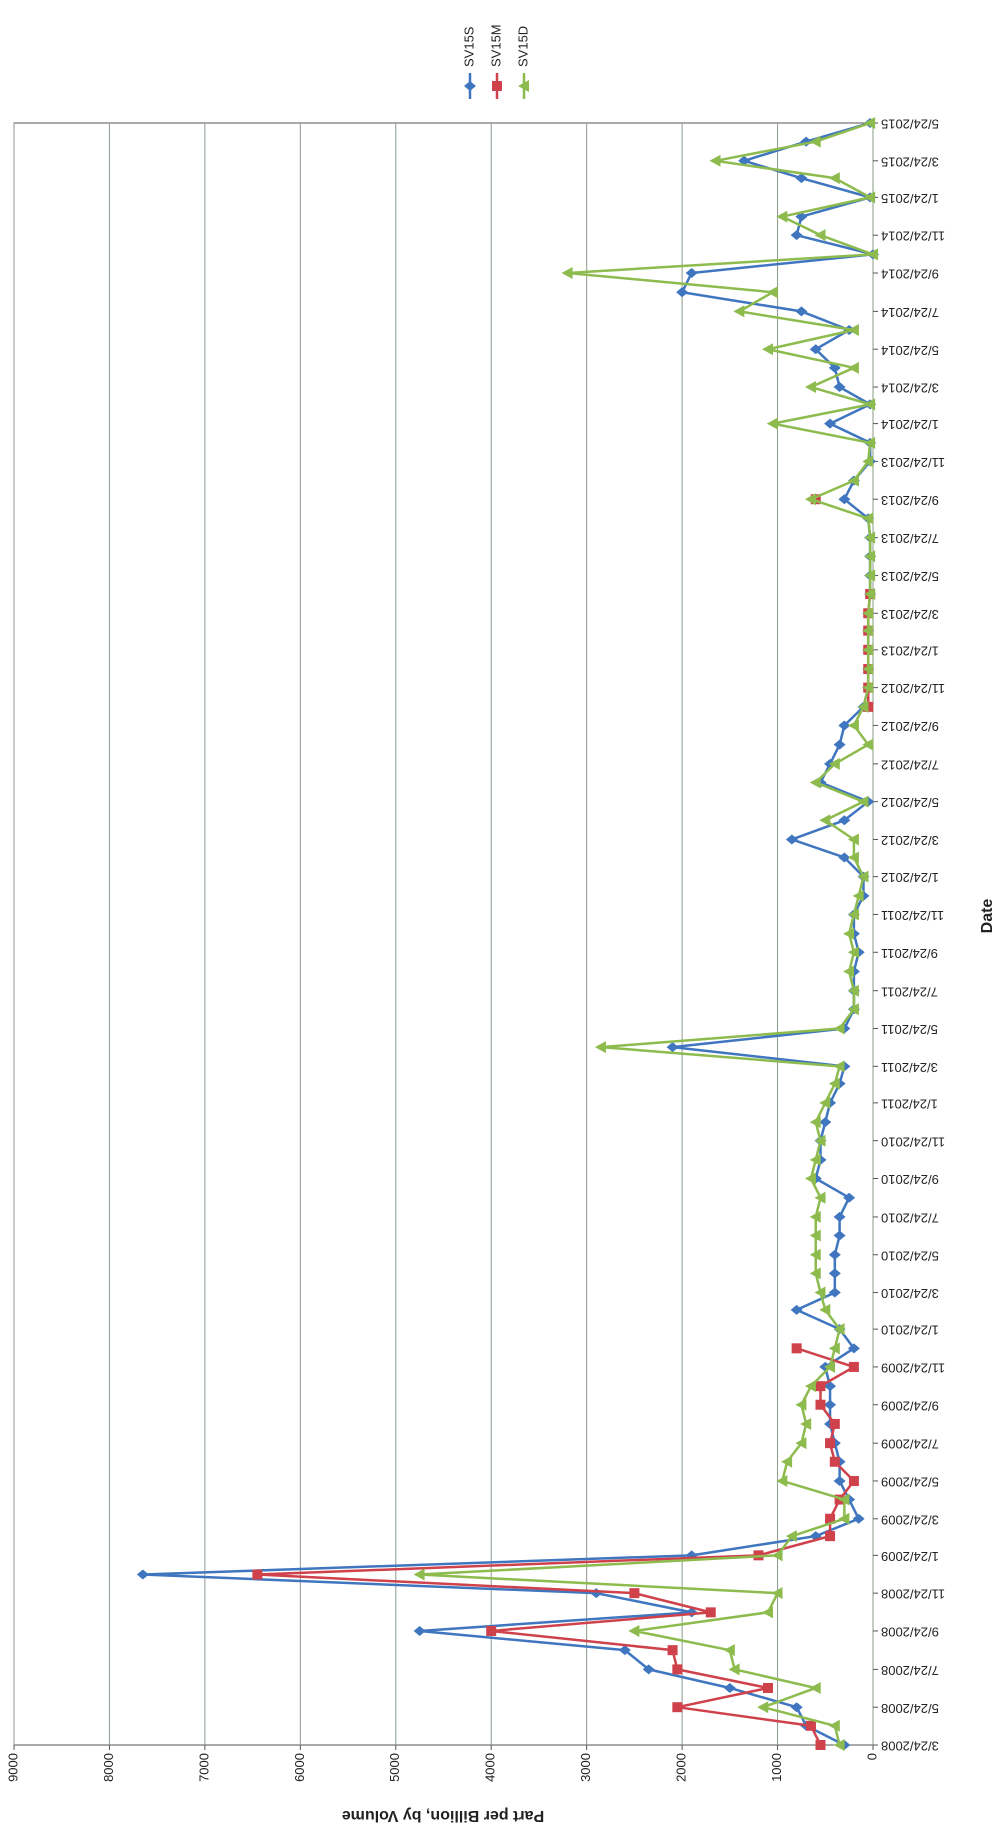 The width and height of the screenshot is (1004, 1835). What do you see at coordinates (910, 1670) in the screenshot?
I see `x-tick-label: 7/24/2008` at bounding box center [910, 1670].